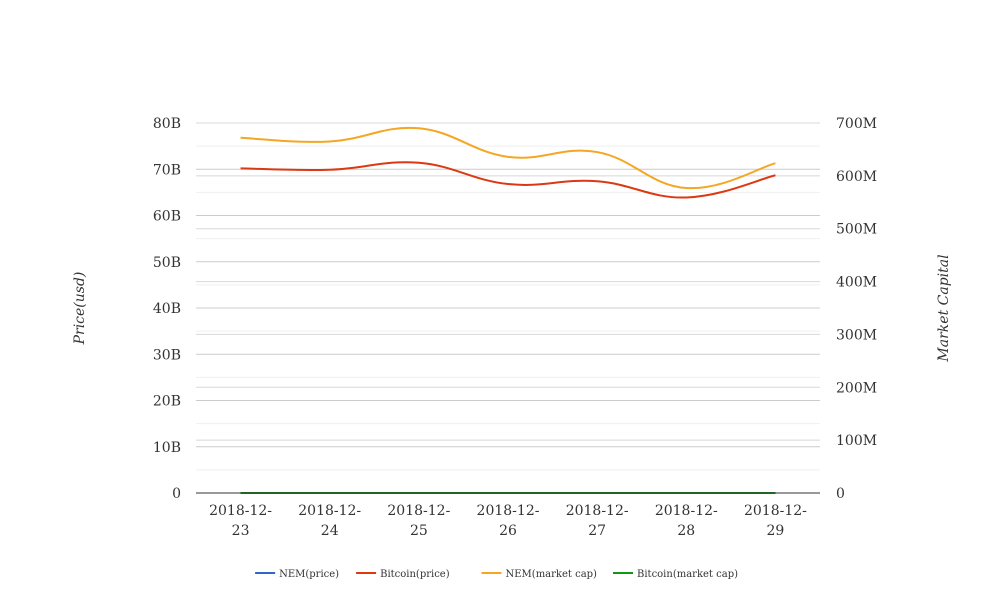 The width and height of the screenshot is (1008, 616). What do you see at coordinates (167, 263) in the screenshot?
I see `left-tick-label: 50B` at bounding box center [167, 263].